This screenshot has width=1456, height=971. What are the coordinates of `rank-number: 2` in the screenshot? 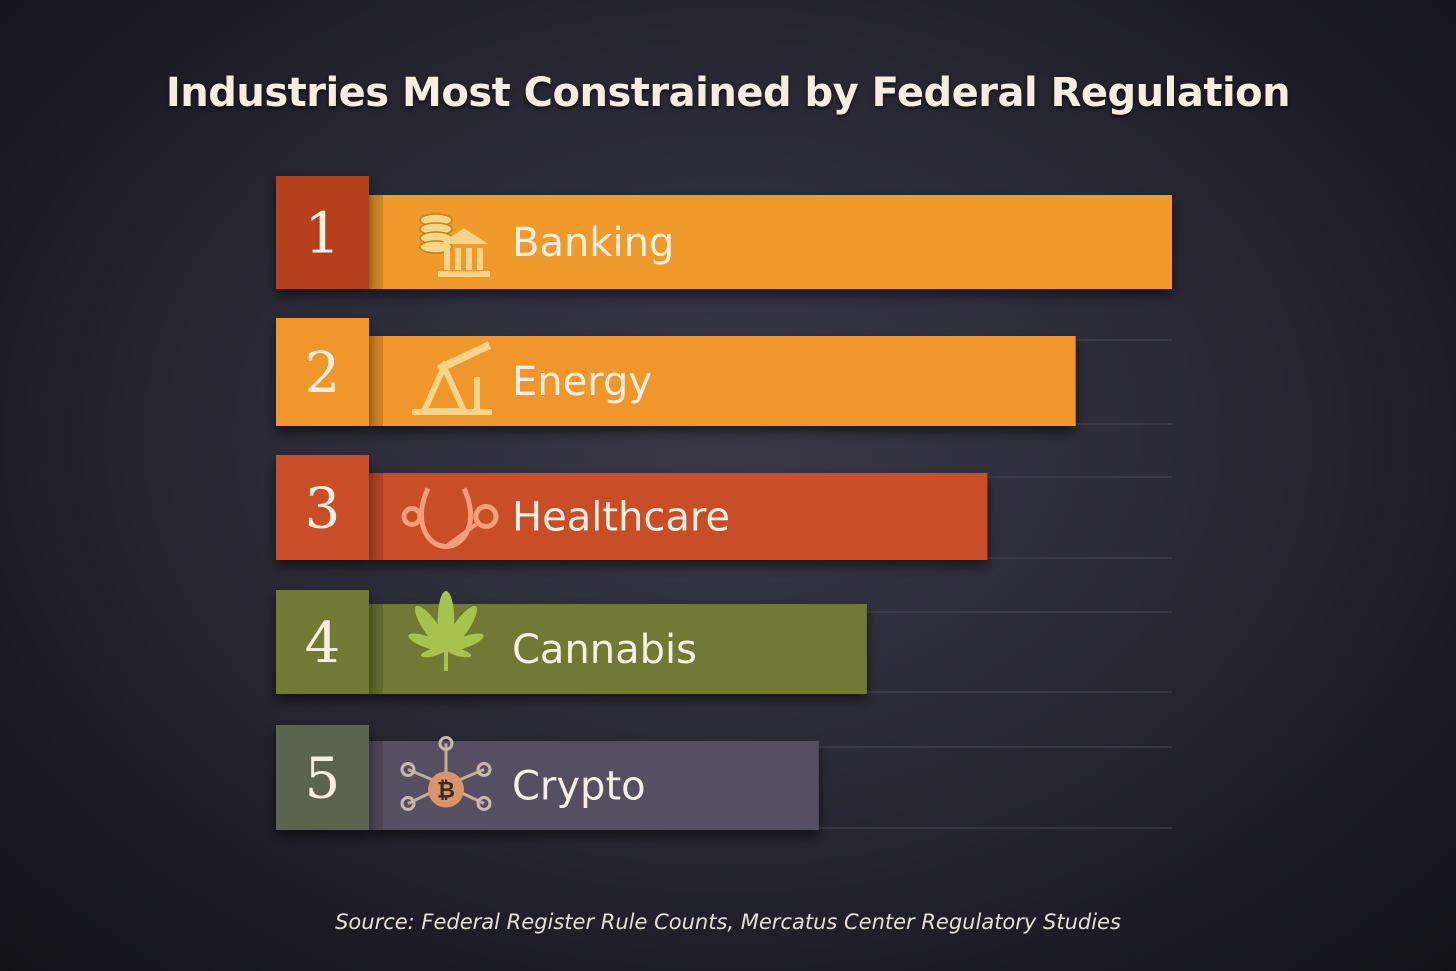 It's located at (323, 373).